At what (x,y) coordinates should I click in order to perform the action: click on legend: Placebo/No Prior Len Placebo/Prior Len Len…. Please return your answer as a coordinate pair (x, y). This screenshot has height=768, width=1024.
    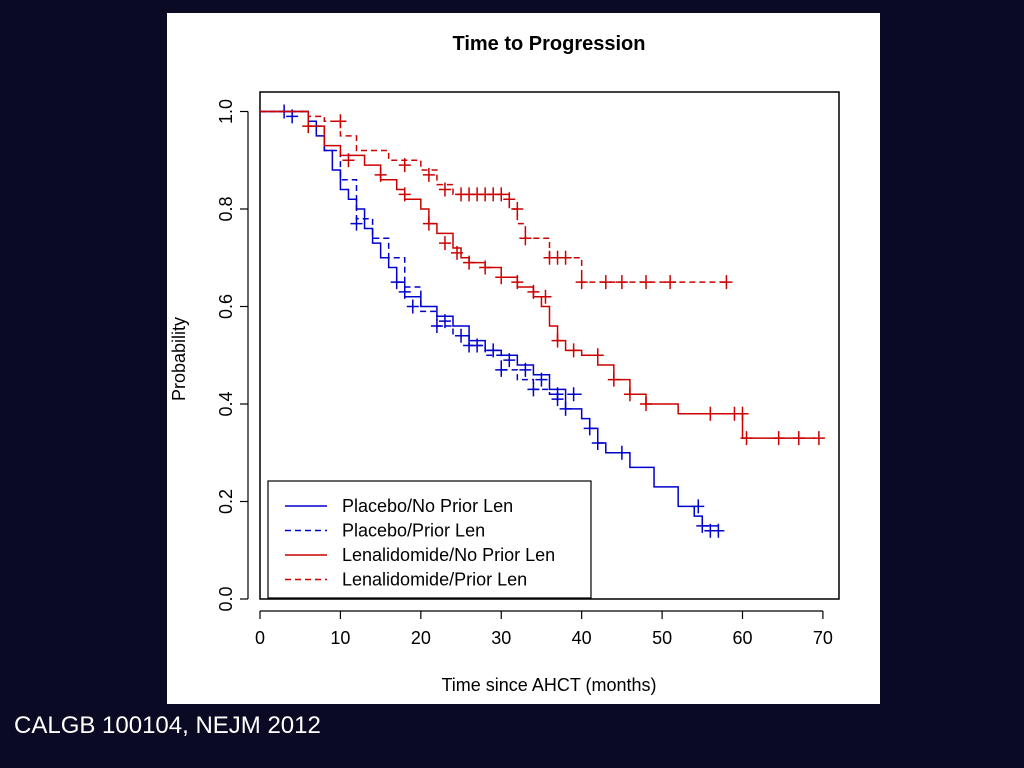
    Looking at the image, I should click on (429, 539).